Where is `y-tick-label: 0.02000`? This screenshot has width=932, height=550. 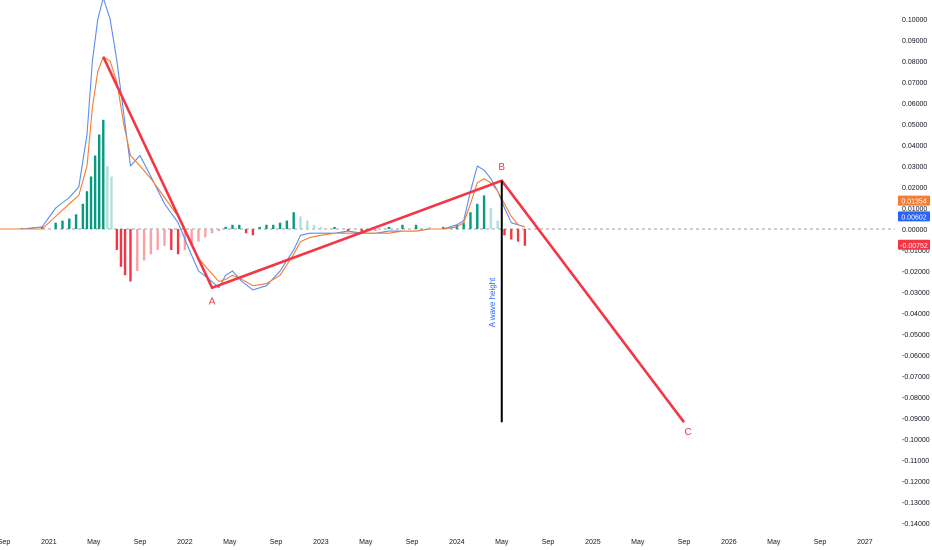 y-tick-label: 0.02000 is located at coordinates (914, 188).